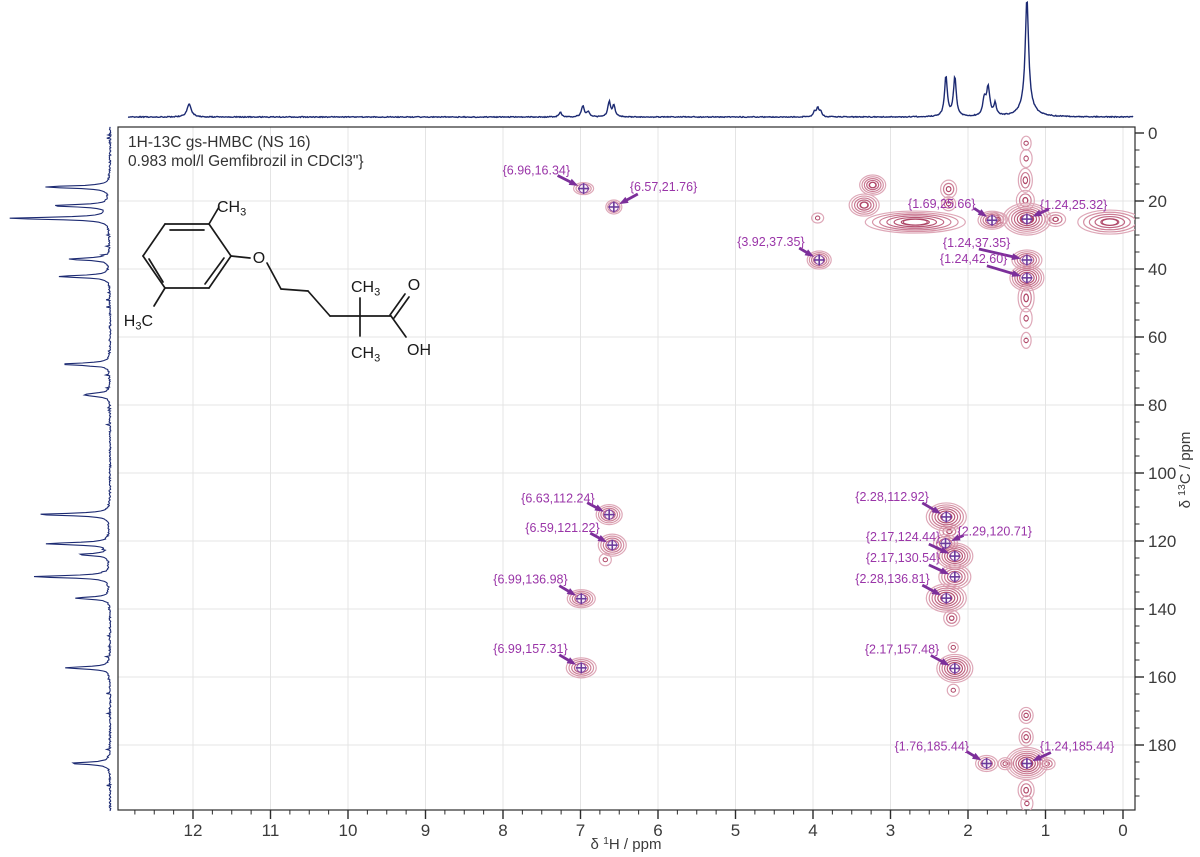  I want to click on peak-annotation: {6.59,121.22}, so click(566, 532).